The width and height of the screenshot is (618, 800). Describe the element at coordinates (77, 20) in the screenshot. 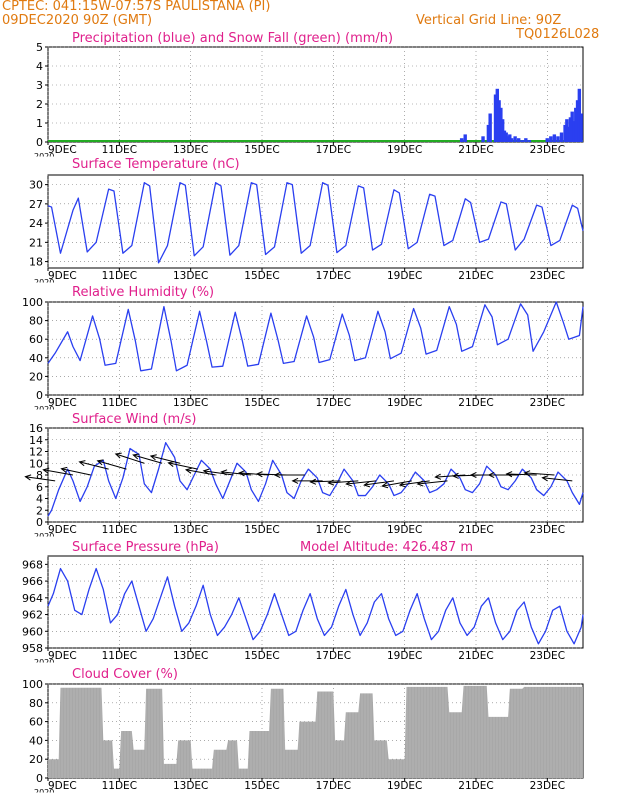

I see `header-date-line: 09DEC2020 90Z (GMT)` at that location.